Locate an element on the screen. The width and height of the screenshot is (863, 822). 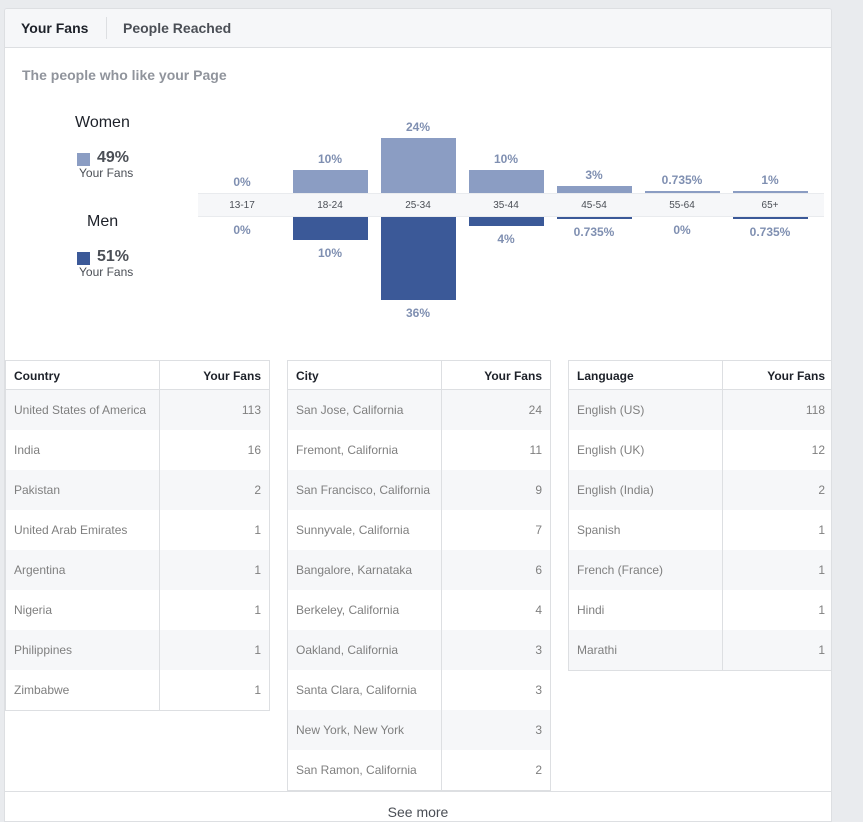
women-data-label: 0% is located at coordinates (242, 182).